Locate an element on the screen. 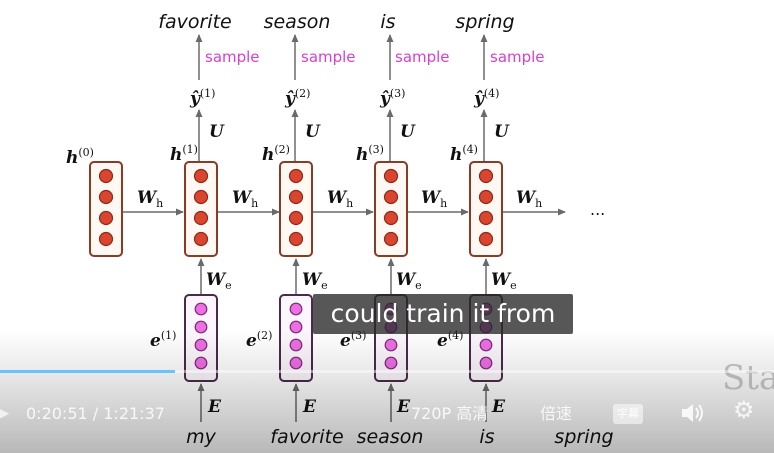  Wh-label-4: Wh is located at coordinates (434, 199).